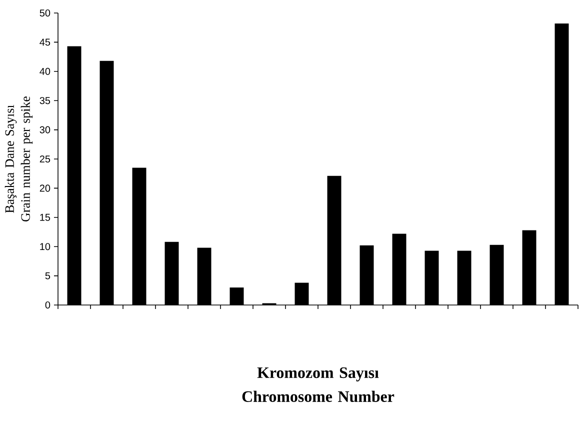  I want to click on y-axis-title: Başakta Dane Sayısı Grain number per spike, so click(18, 159).